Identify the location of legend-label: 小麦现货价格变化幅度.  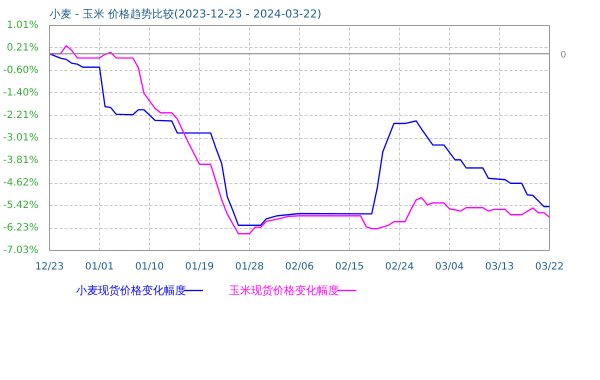
(131, 290).